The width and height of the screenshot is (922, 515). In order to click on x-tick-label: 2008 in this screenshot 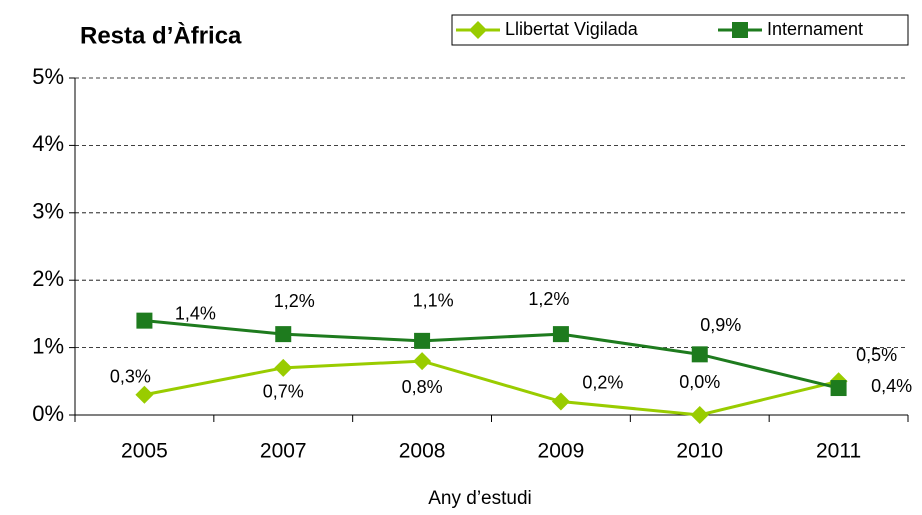, I will do `click(422, 451)`.